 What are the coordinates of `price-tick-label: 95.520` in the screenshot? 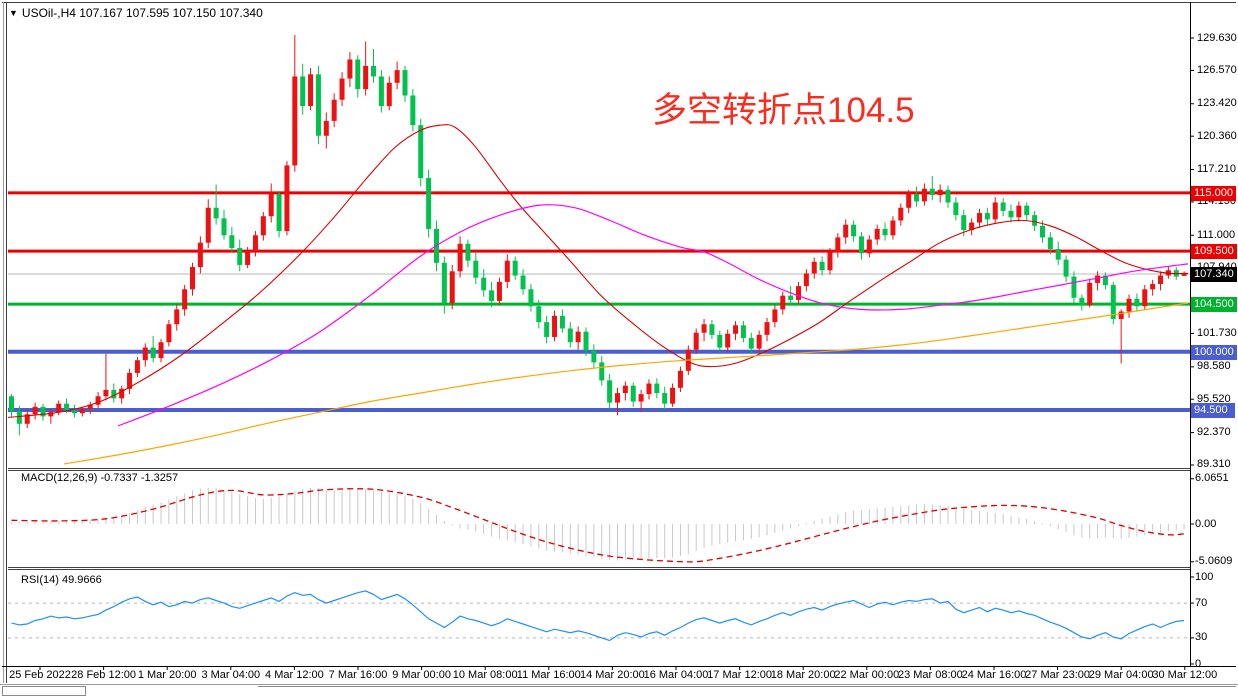 It's located at (1214, 398).